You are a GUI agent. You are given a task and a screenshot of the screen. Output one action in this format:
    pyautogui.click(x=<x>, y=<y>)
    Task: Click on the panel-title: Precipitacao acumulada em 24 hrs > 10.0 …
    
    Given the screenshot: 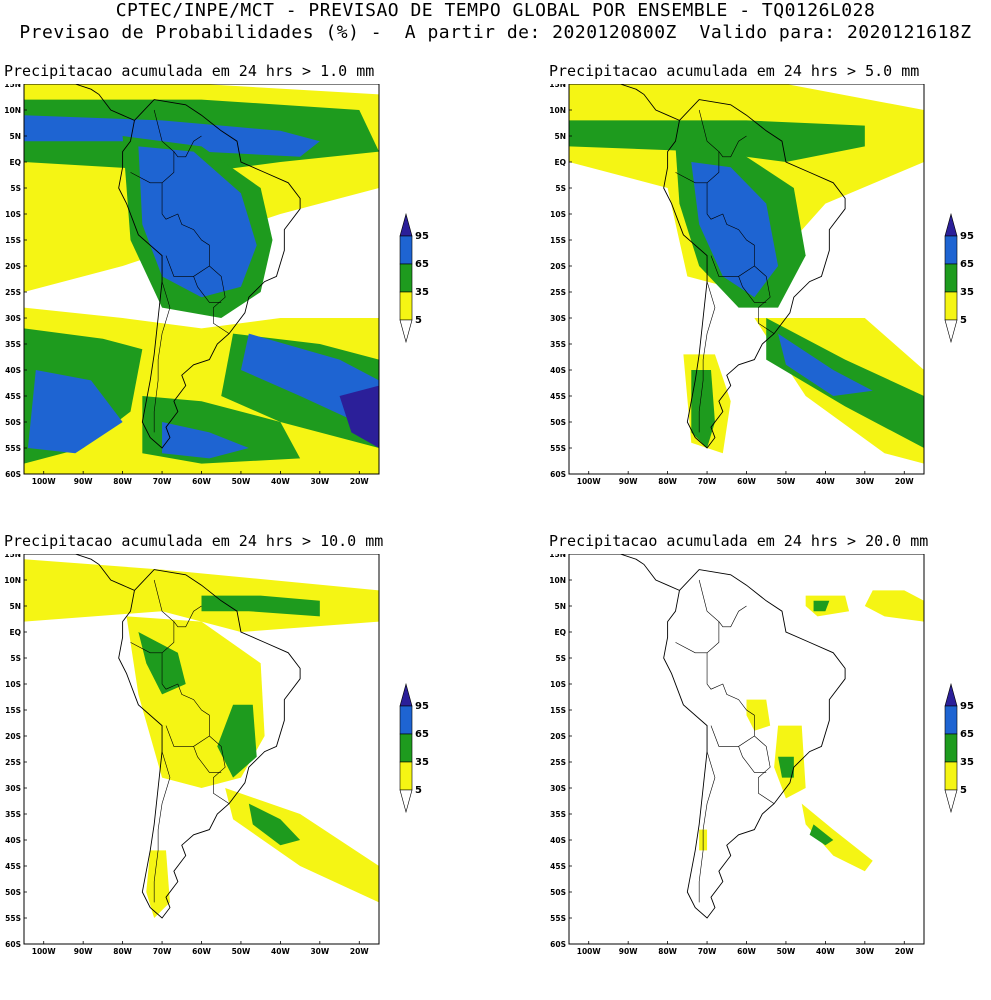 What is the action you would take?
    pyautogui.click(x=194, y=541)
    